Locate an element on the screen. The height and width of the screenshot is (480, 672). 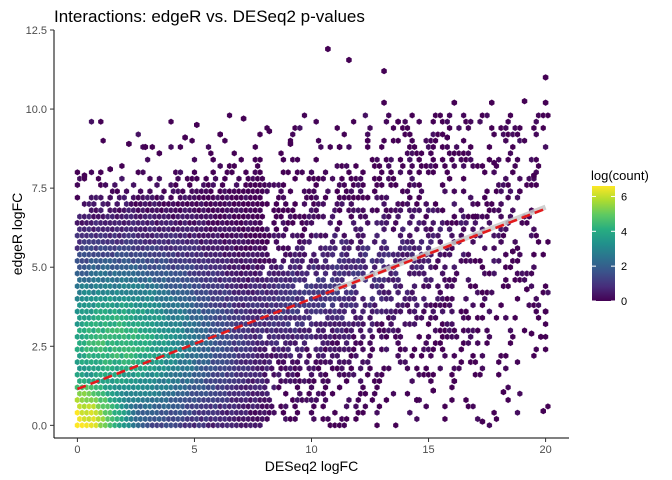
legend-tick-label: 0 is located at coordinates (624, 302).